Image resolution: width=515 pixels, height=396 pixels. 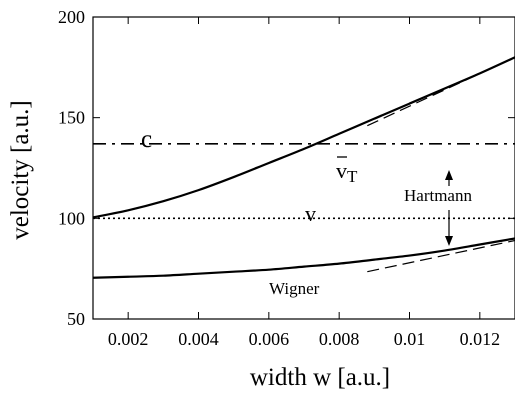 I want to click on hartmann-arrow-down-head, so click(x=449, y=241).